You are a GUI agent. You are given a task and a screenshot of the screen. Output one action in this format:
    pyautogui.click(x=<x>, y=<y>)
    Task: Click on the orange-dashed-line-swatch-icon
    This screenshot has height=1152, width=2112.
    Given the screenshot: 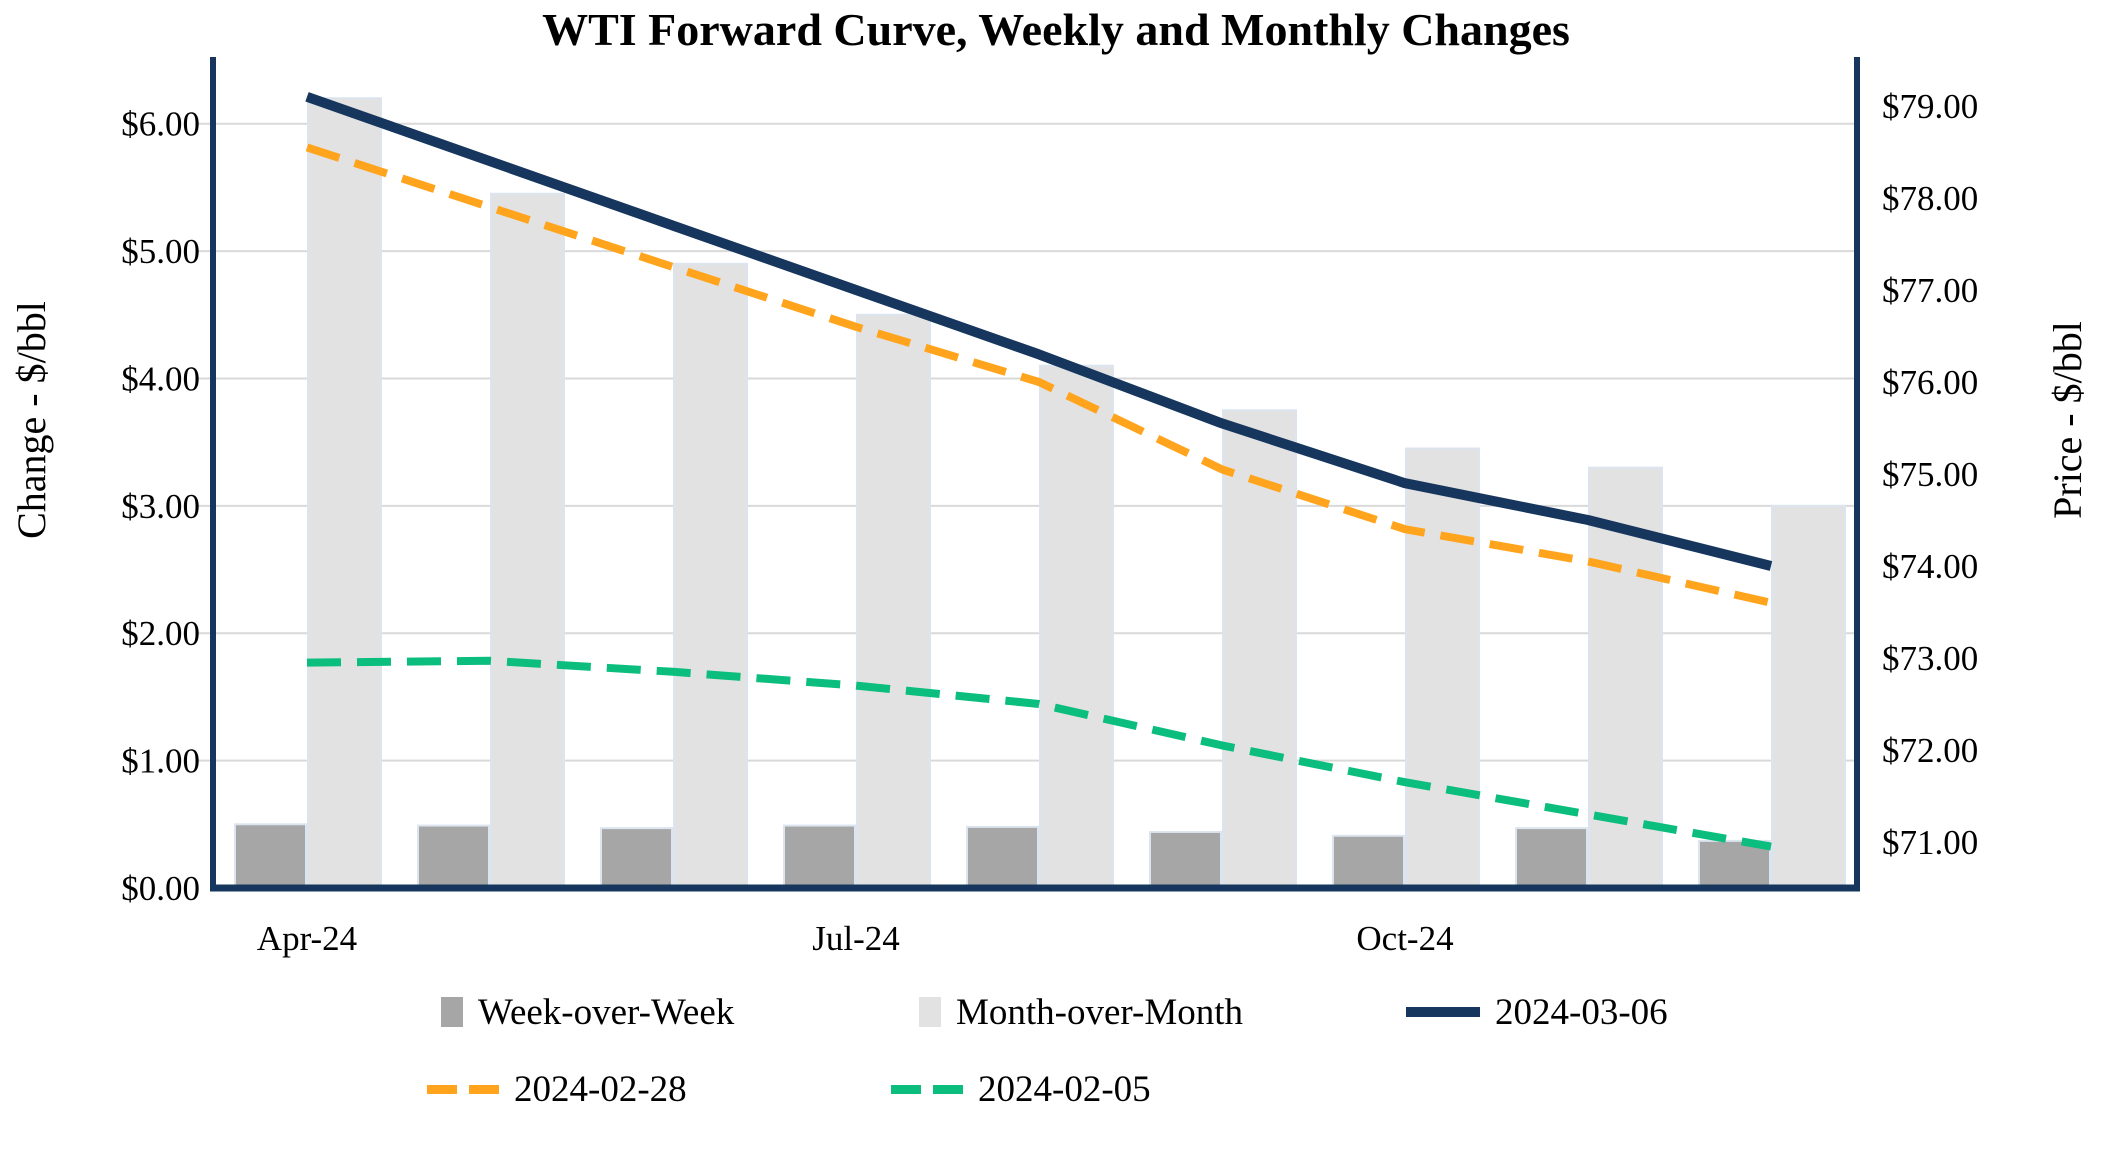 What is the action you would take?
    pyautogui.click(x=463, y=1089)
    